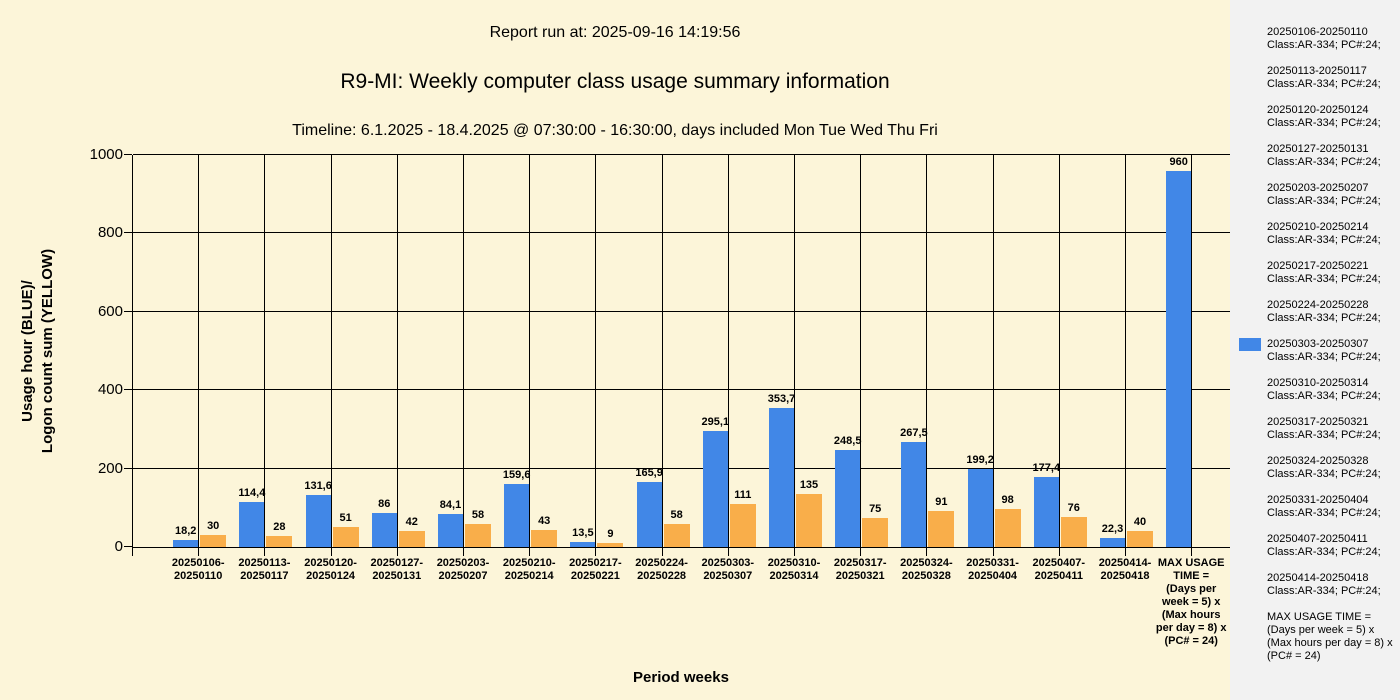 The width and height of the screenshot is (1400, 700). I want to click on y-tick-label: 200, so click(110, 468).